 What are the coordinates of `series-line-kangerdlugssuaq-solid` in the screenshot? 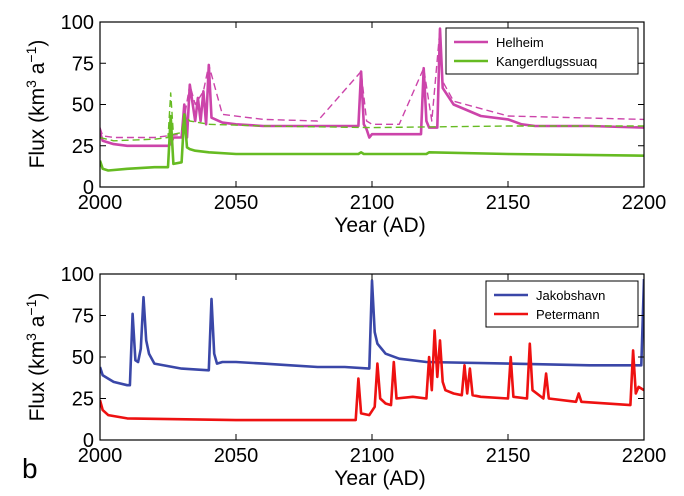 It's located at (372, 142).